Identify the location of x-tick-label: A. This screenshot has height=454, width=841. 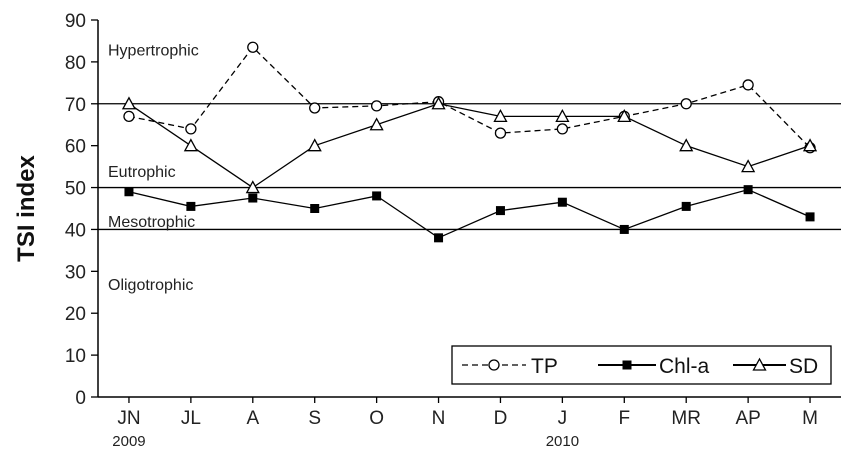
(252, 418).